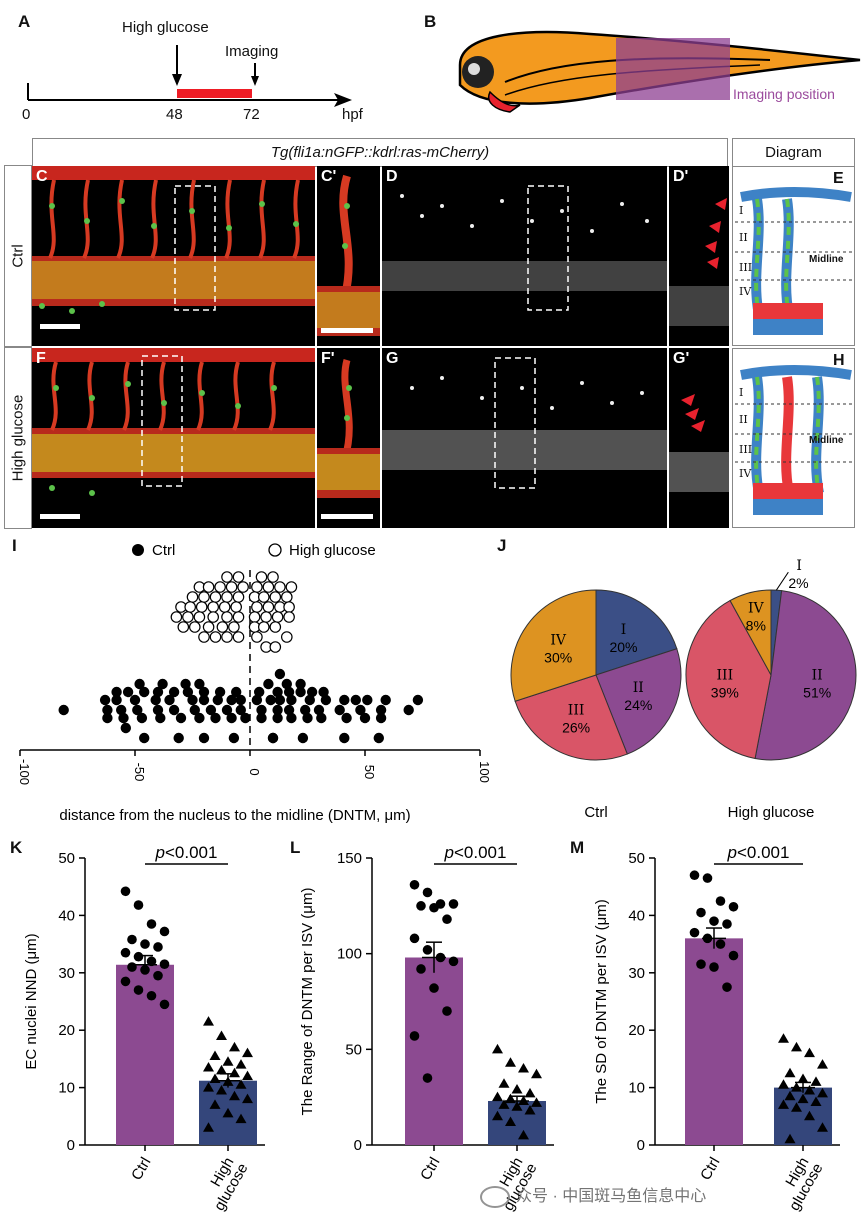 This screenshot has width=866, height=1227. Describe the element at coordinates (805, 675) in the screenshot. I see `pie-slice-II` at that location.